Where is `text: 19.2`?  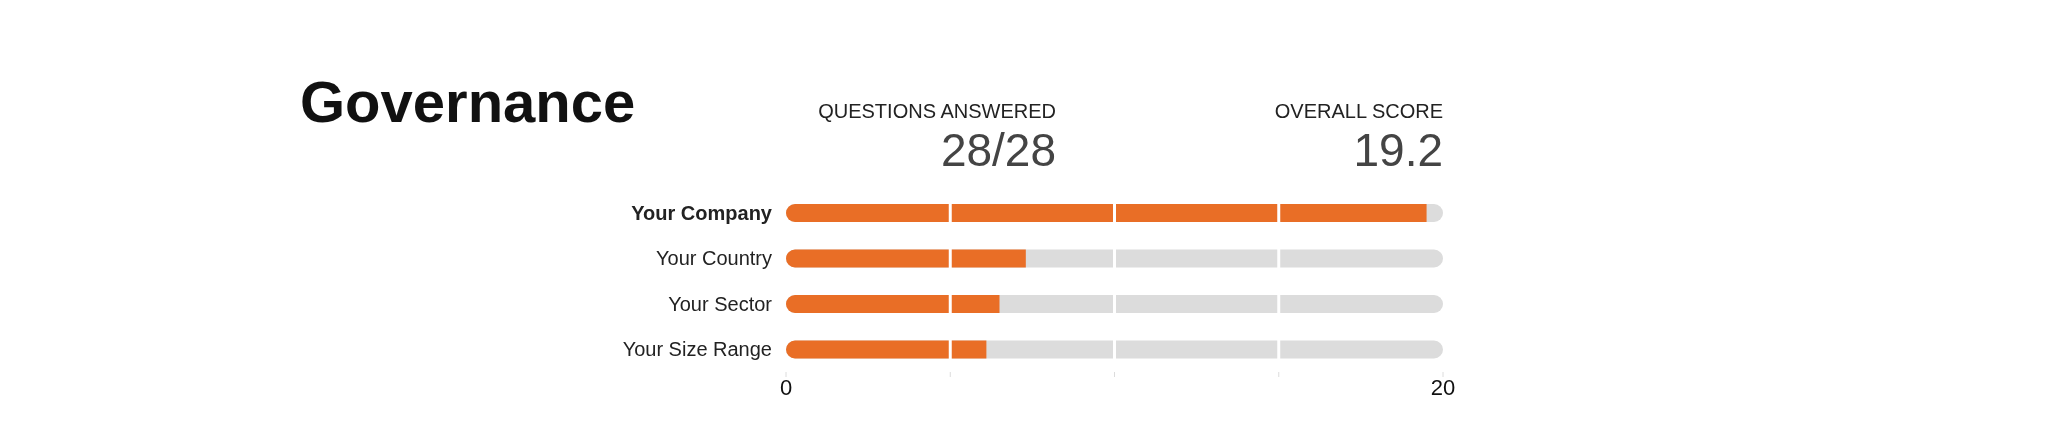
text: 19.2 is located at coordinates (1397, 150).